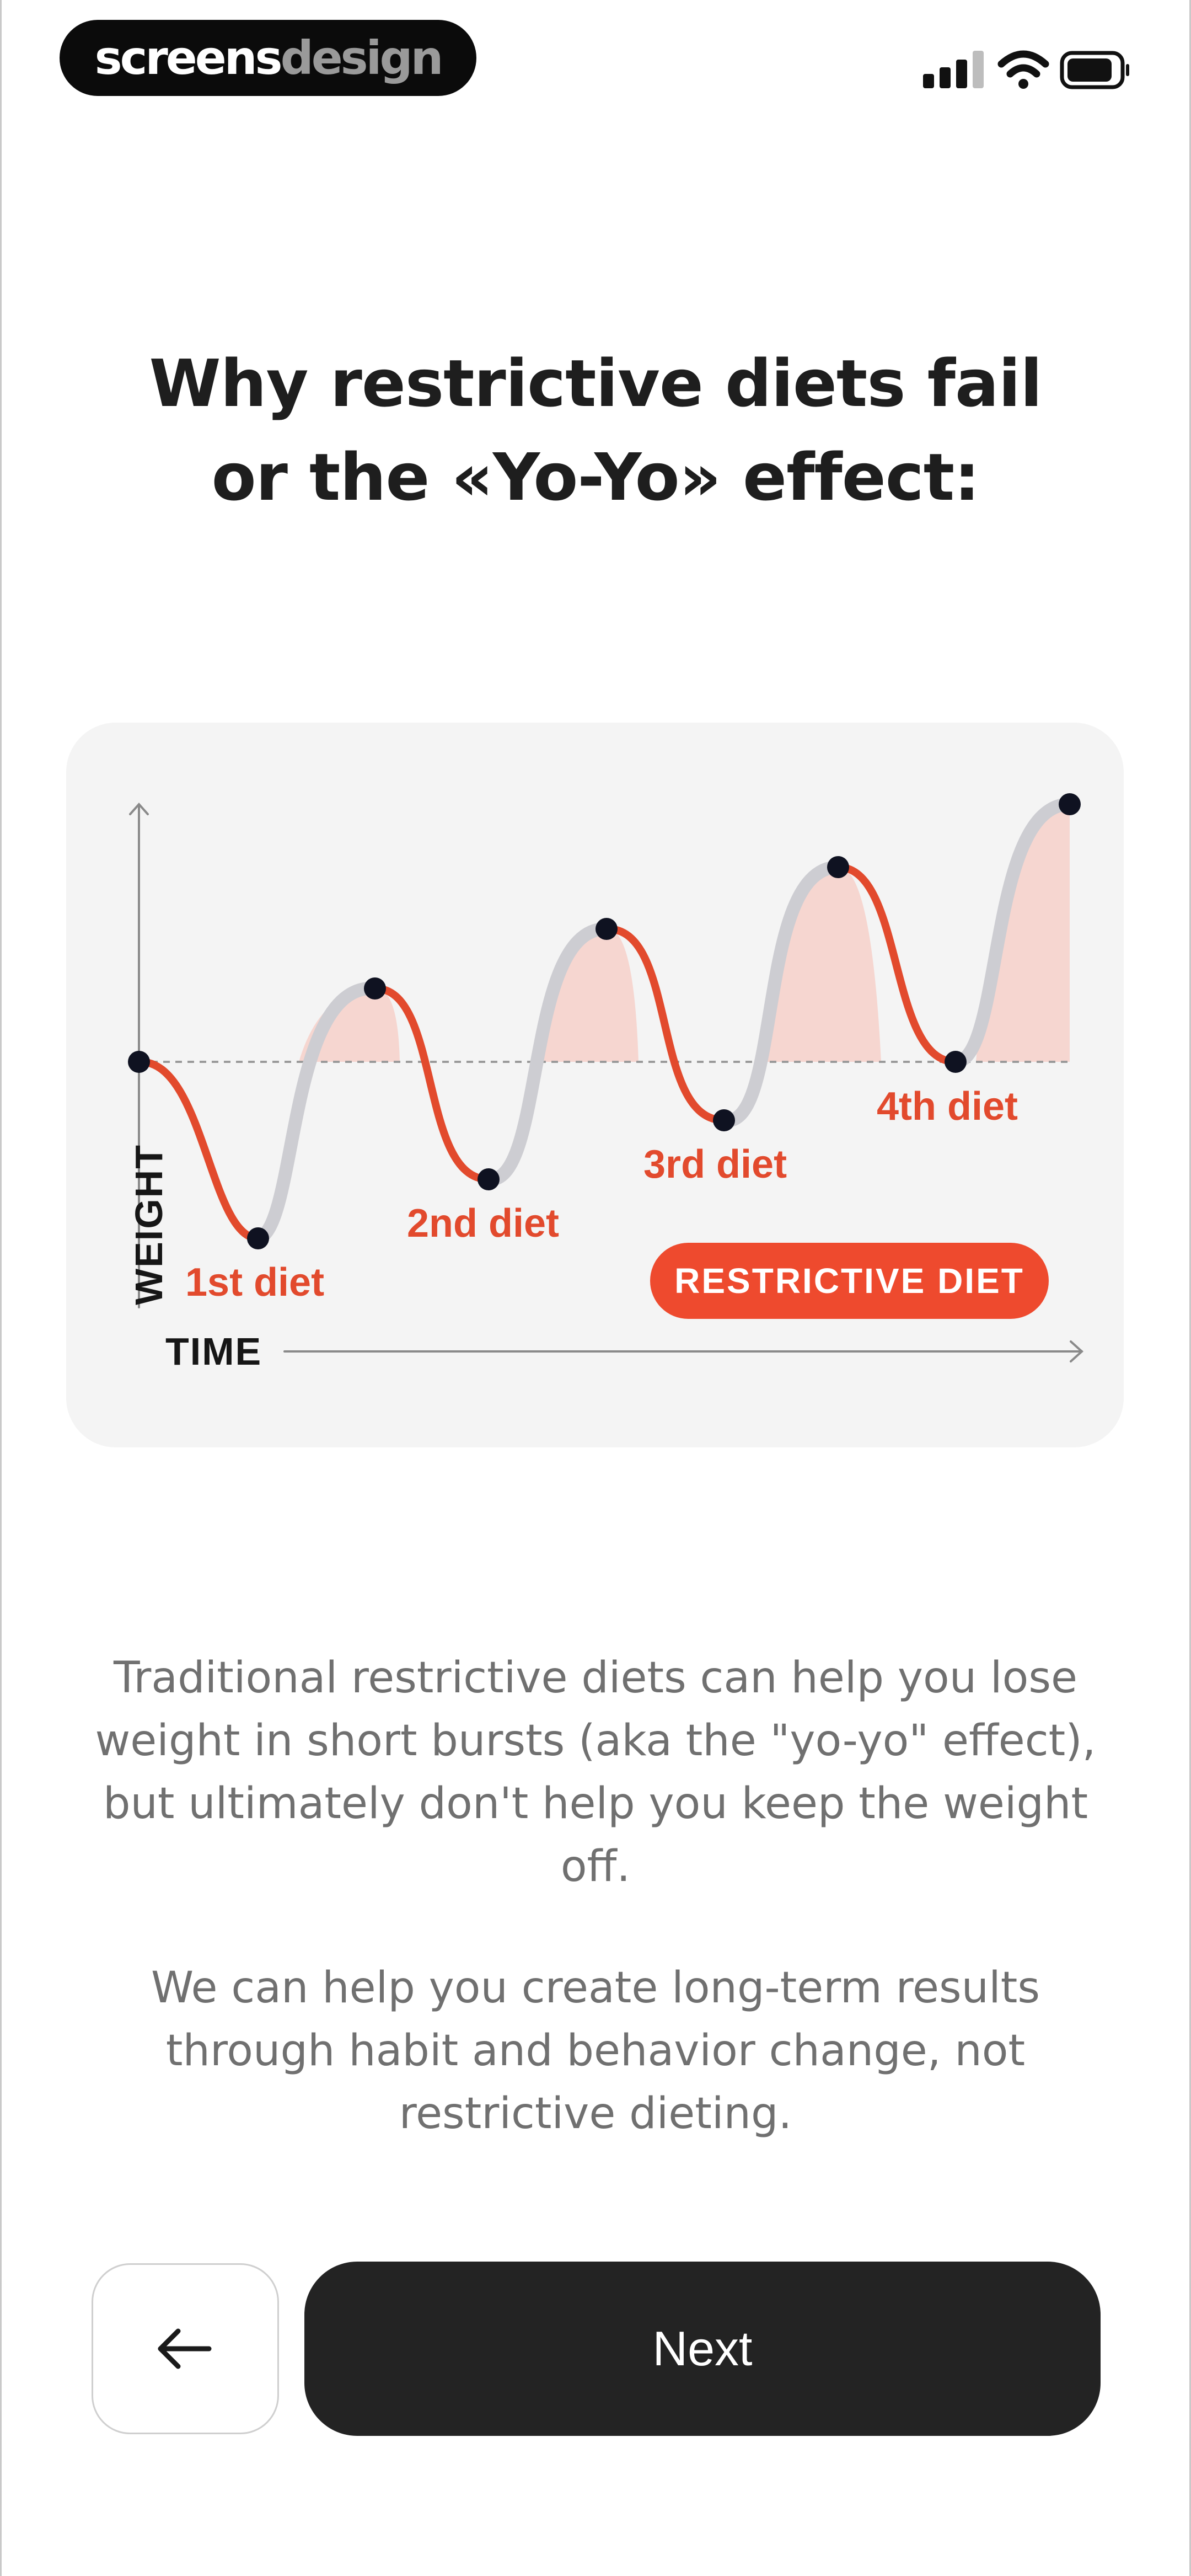  Describe the element at coordinates (362, 58) in the screenshot. I see `brand-text-design: design` at that location.